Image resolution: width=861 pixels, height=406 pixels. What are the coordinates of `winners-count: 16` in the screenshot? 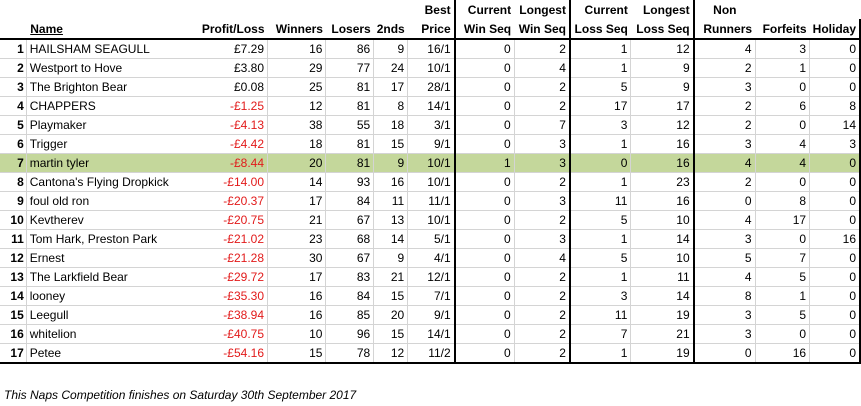 It's located at (297, 315).